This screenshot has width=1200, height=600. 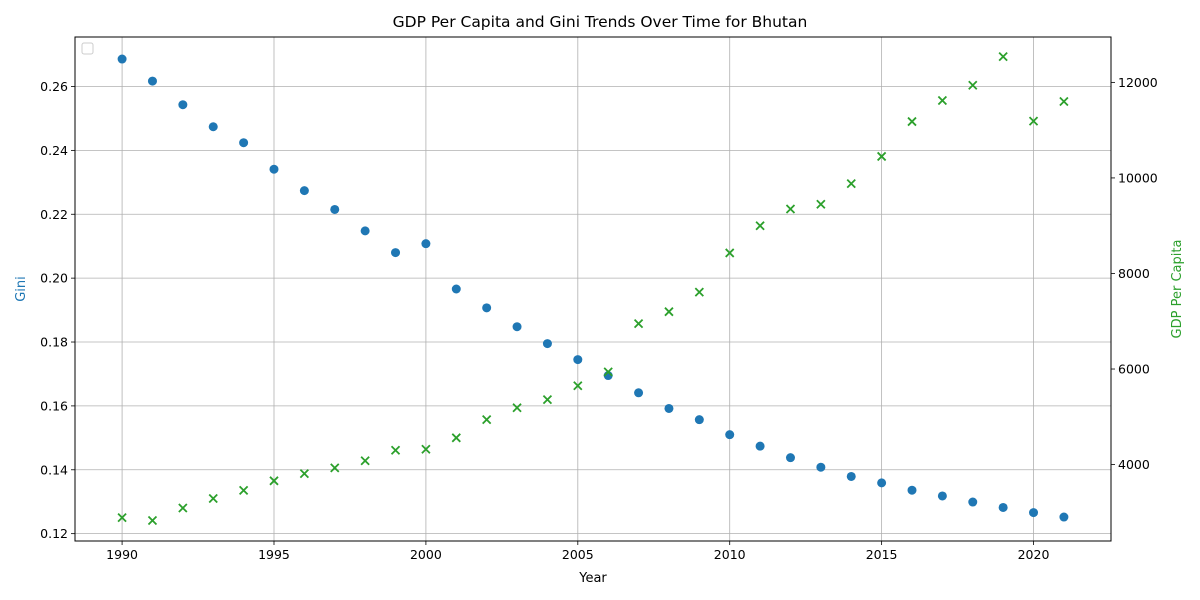 I want to click on y-axis-right: 4000 6000 8000 10000 12000, so click(x=1134, y=273).